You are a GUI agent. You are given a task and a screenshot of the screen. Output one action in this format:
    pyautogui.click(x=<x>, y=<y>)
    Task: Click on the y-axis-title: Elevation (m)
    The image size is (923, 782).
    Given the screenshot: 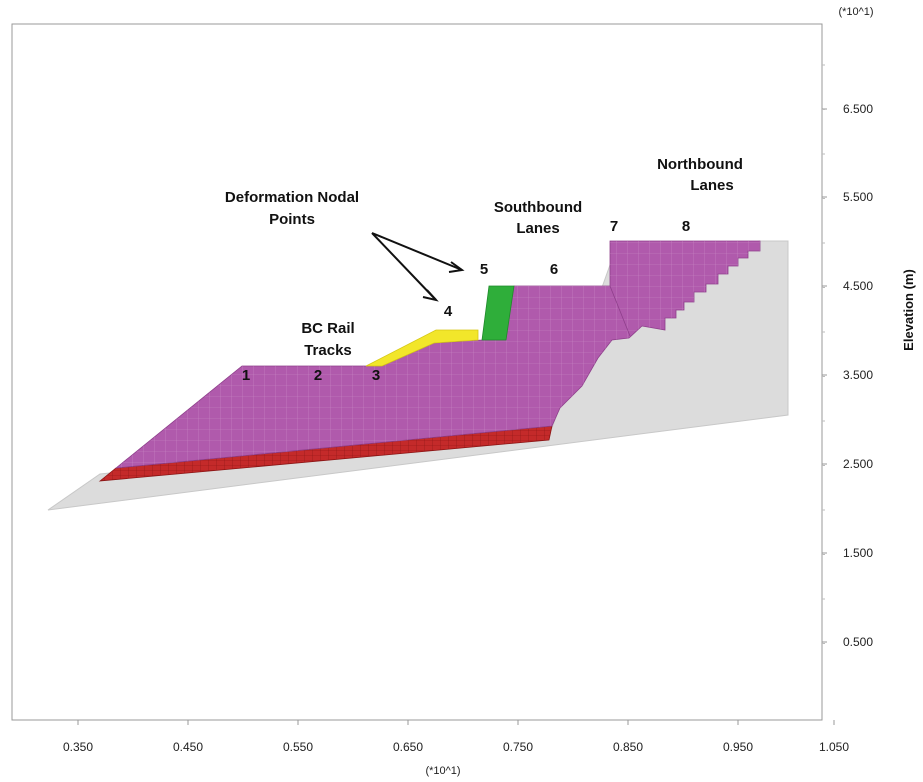 What is the action you would take?
    pyautogui.click(x=908, y=310)
    